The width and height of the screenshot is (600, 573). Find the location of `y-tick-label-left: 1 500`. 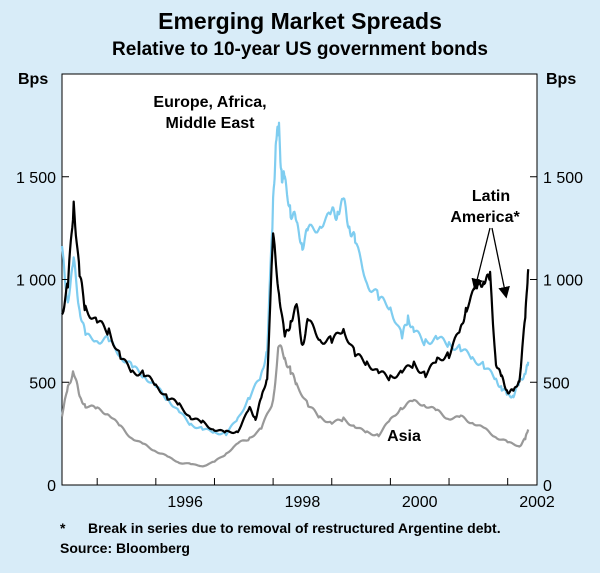

y-tick-label-left: 1 500 is located at coordinates (36, 178).